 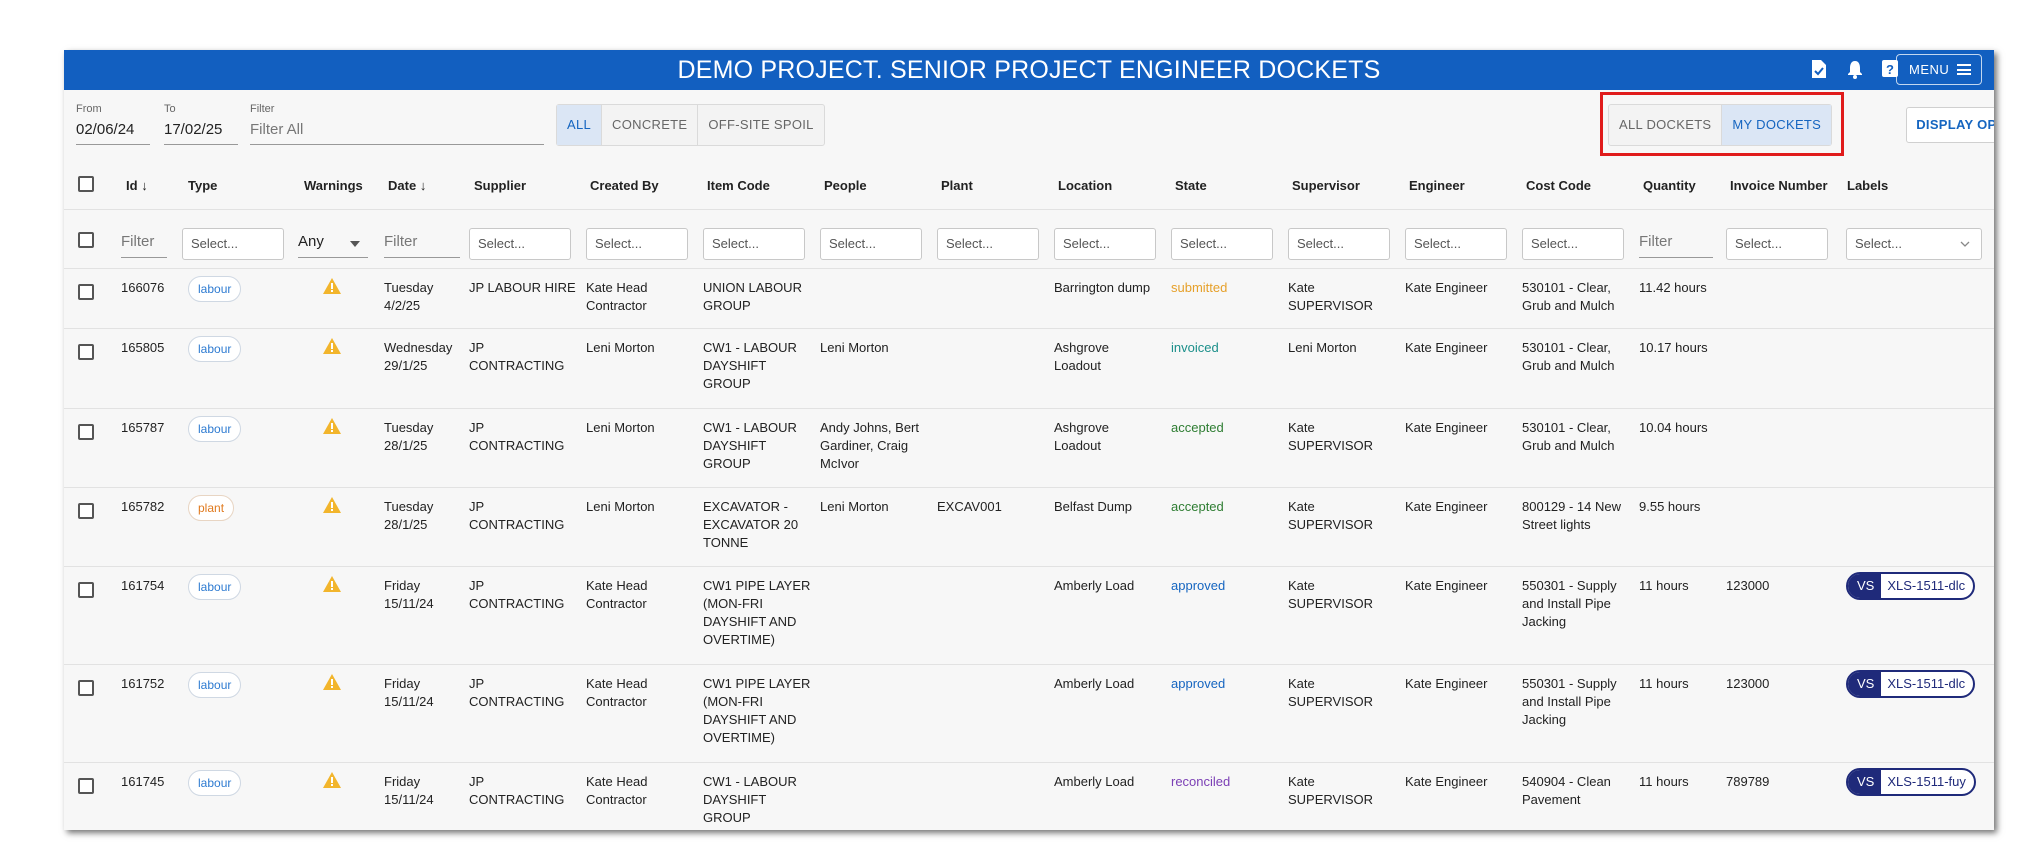 What do you see at coordinates (1437, 185) in the screenshot?
I see `col-engineer: Engineer` at bounding box center [1437, 185].